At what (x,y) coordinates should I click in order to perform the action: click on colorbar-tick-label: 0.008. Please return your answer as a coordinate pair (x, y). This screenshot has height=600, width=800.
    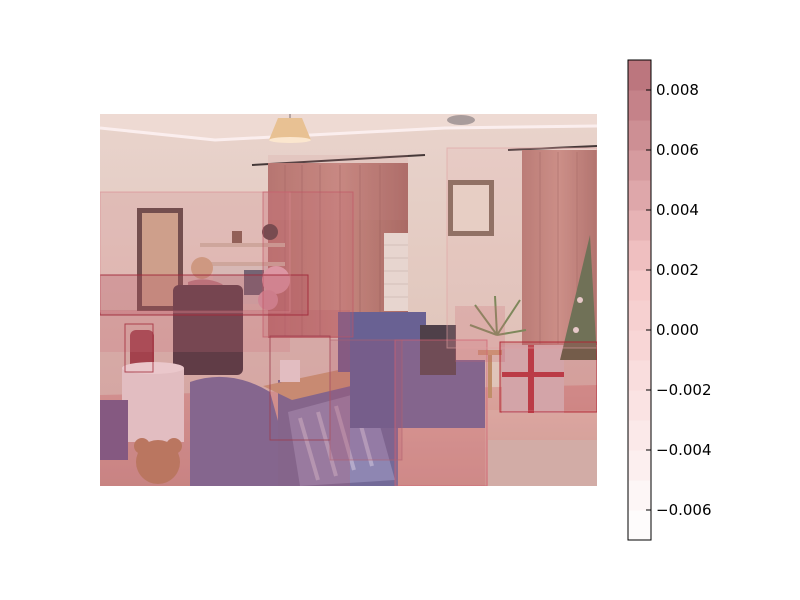
    Looking at the image, I should click on (677, 90).